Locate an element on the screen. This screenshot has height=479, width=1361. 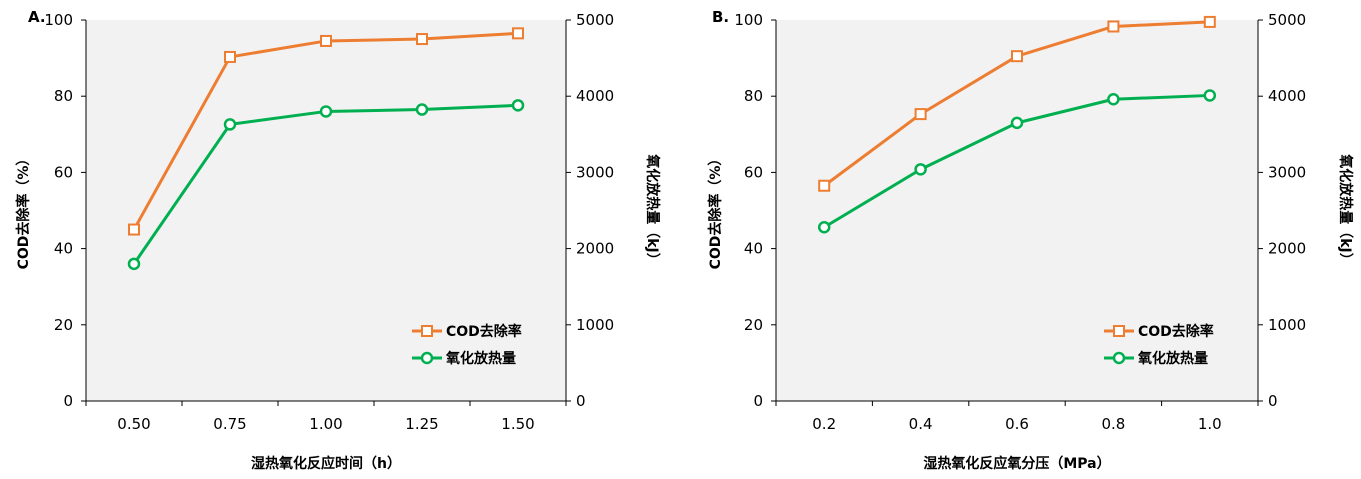
x-tick-label: 0.8 is located at coordinates (1113, 424).